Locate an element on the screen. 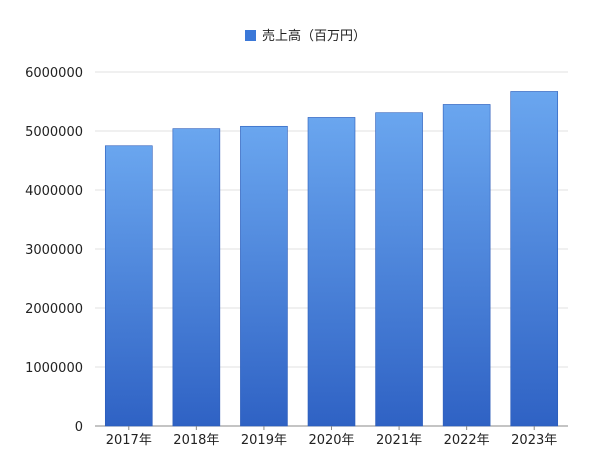  y-tick-label: 2000000 is located at coordinates (54, 309).